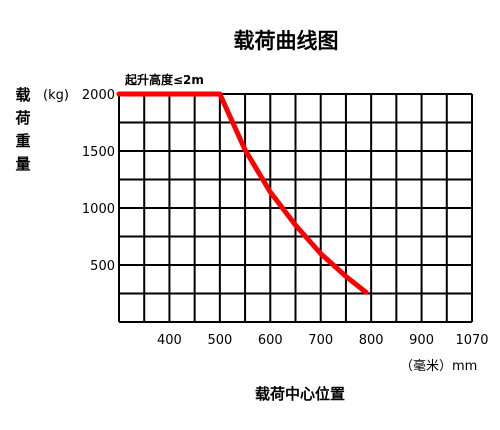 This screenshot has width=500, height=430. I want to click on x-tick-label: 800, so click(371, 340).